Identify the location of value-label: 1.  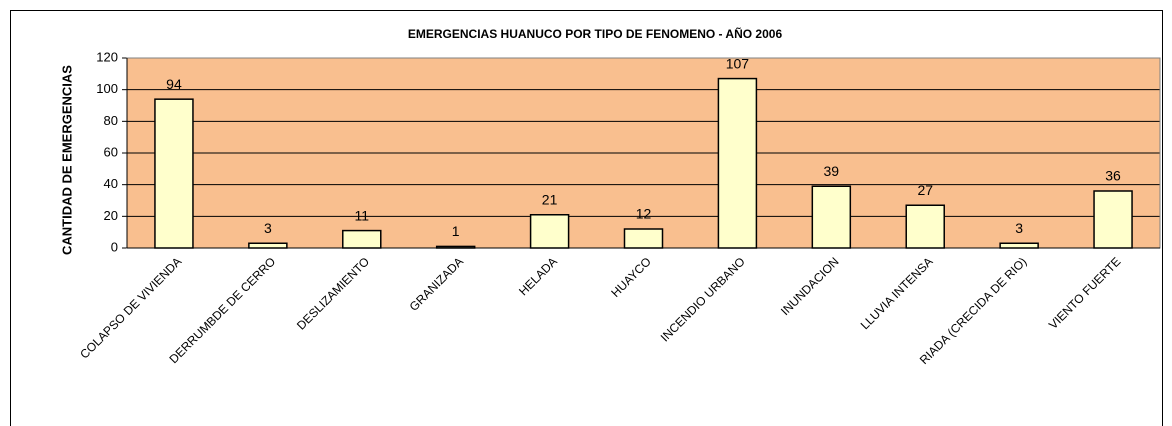
(456, 231).